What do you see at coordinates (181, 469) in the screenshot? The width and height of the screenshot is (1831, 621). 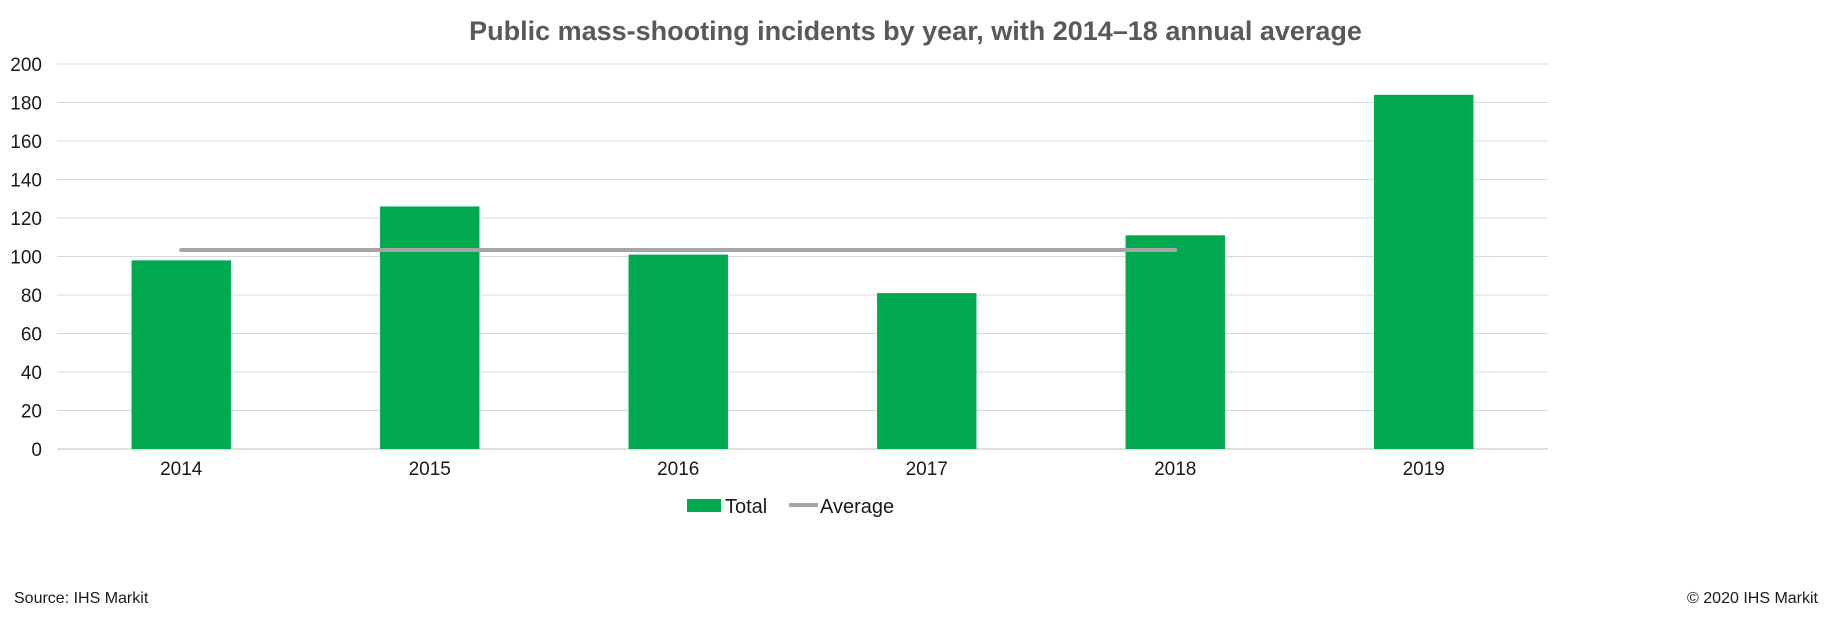 I see `x-tick-label: 2014` at bounding box center [181, 469].